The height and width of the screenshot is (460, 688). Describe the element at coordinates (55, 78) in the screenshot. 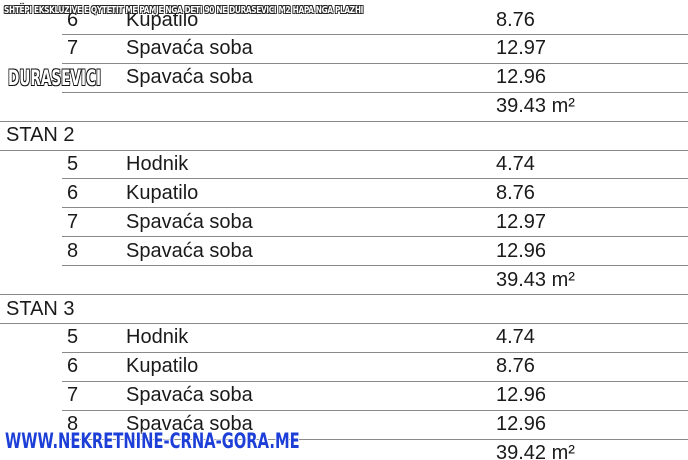

I see `location-overlay: DURASEVICI` at that location.